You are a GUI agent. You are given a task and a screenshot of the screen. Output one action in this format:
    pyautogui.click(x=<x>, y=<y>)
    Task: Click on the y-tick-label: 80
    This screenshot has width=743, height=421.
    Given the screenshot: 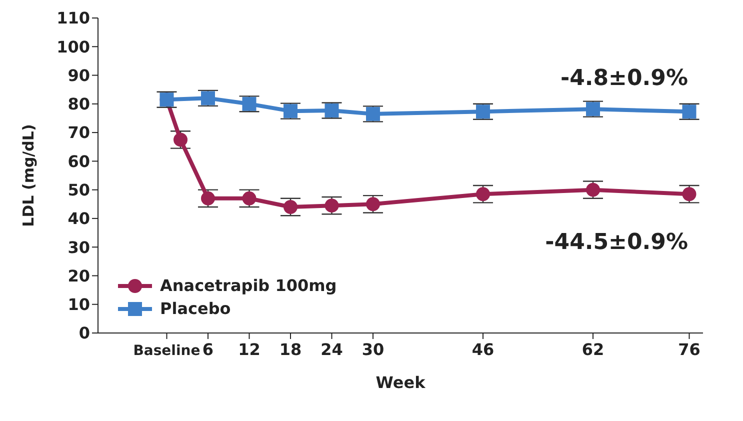 What is the action you would take?
    pyautogui.click(x=79, y=104)
    